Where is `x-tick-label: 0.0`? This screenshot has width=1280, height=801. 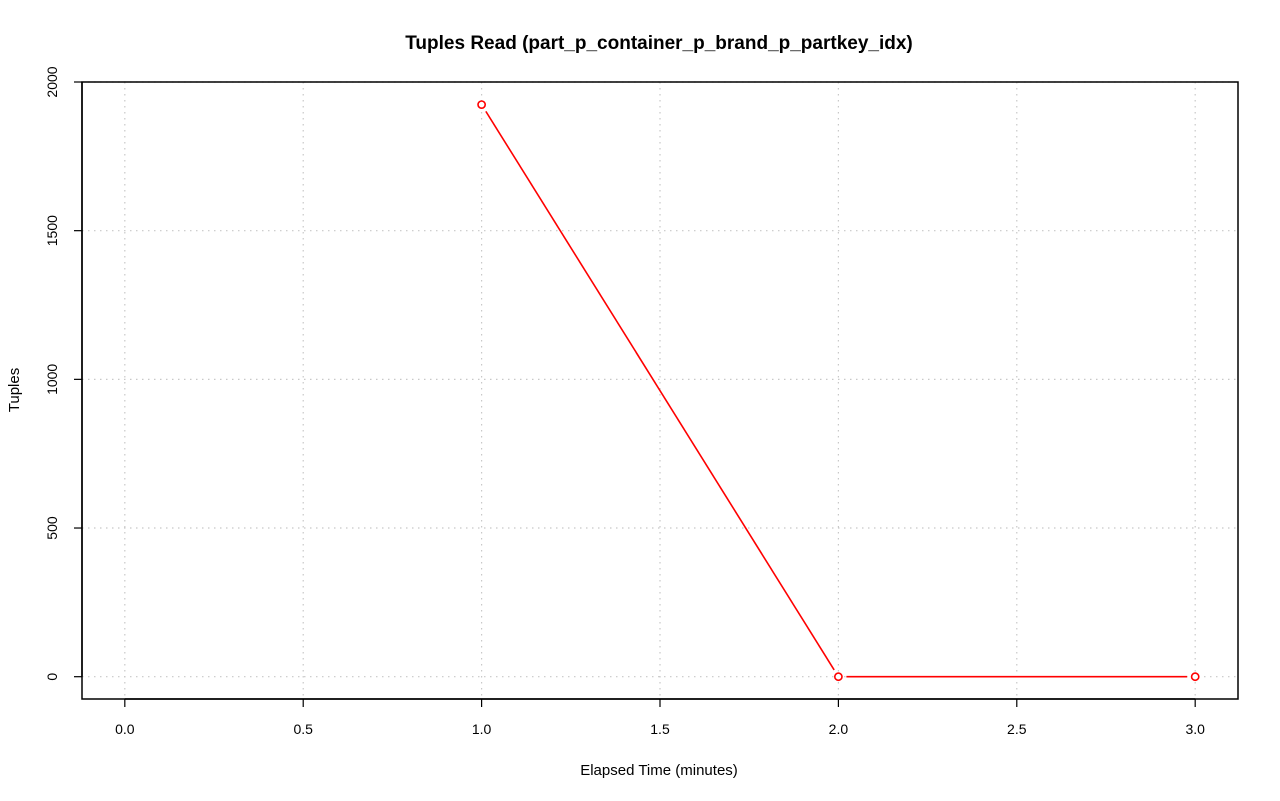 x-tick-label: 0.0 is located at coordinates (125, 729).